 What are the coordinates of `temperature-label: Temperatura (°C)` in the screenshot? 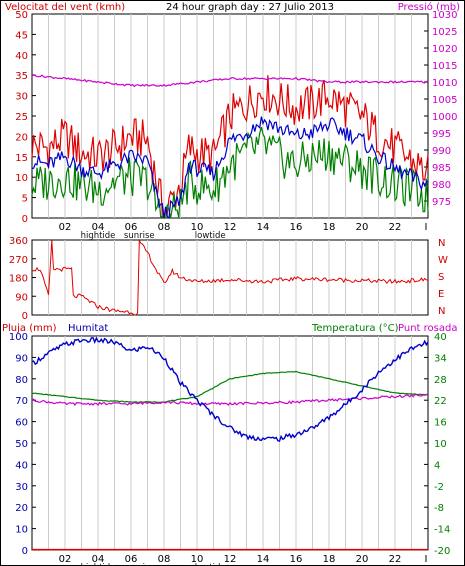 It's located at (355, 328).